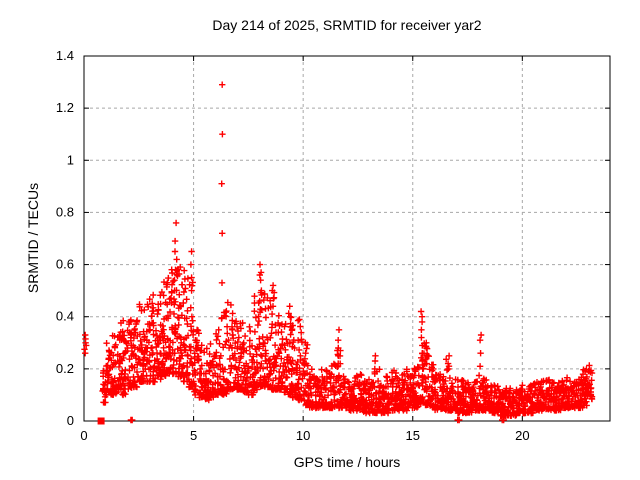 The height and width of the screenshot is (480, 640). I want to click on x-axis-label: GPS time / hours, so click(347, 462).